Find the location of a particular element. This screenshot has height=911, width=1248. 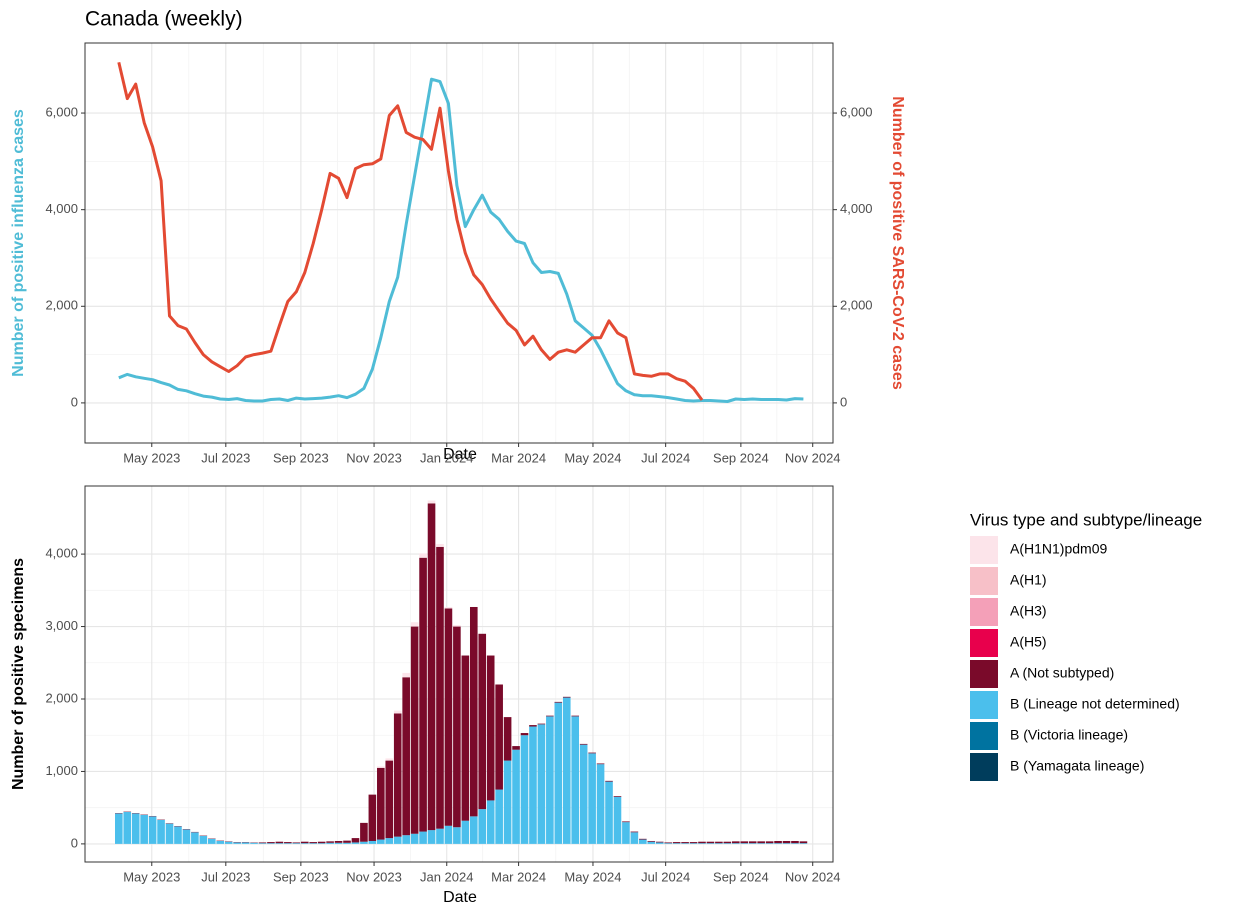

x-tick-label: Mar 2024 is located at coordinates (518, 457).